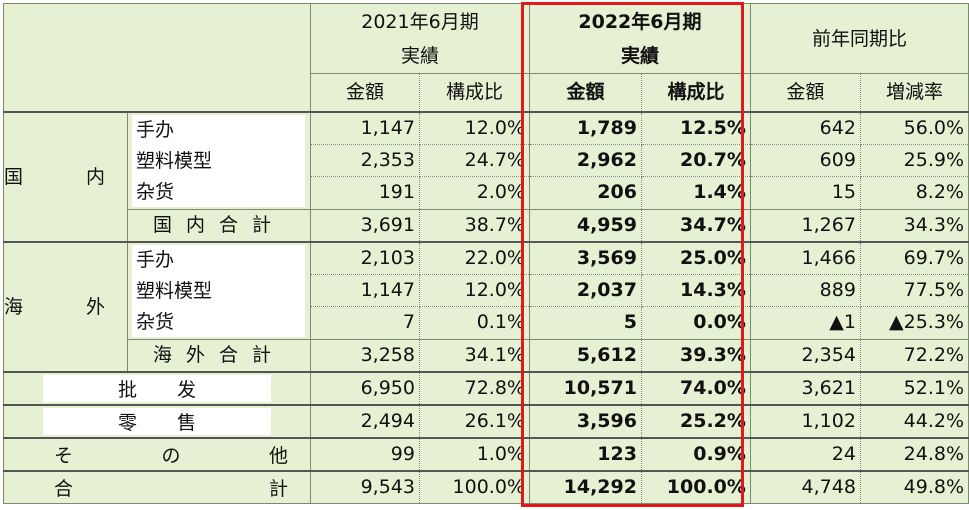  Describe the element at coordinates (174, 160) in the screenshot. I see `domestic-item-2: 塑料模型` at that location.